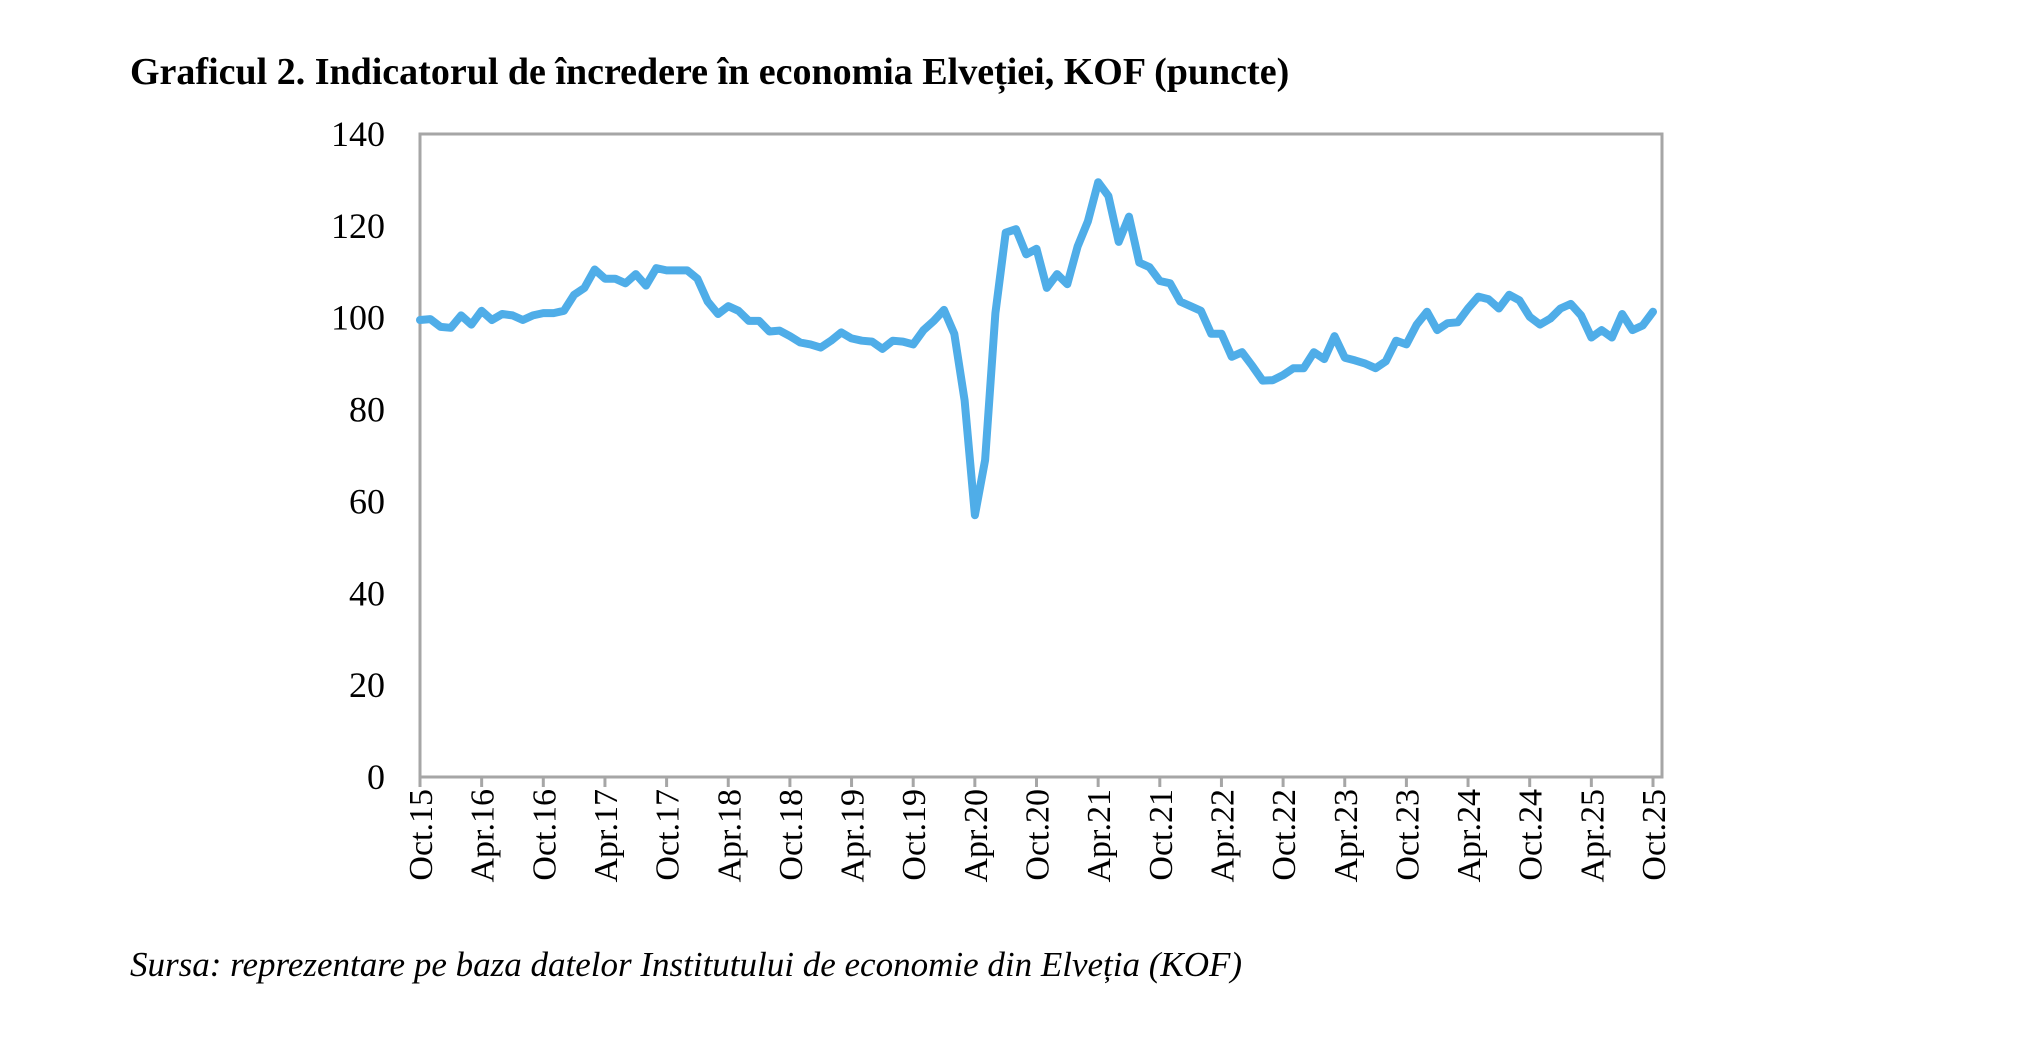 The image size is (2030, 1040). Describe the element at coordinates (668, 835) in the screenshot. I see `x-tick-label: Oct.17` at that location.